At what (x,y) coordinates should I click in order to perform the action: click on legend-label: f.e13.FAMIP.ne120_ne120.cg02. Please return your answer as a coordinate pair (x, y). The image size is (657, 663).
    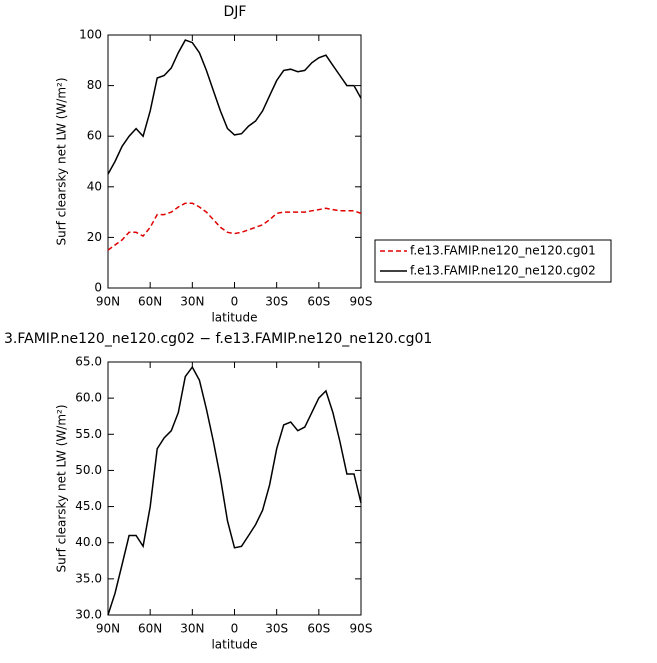
    Looking at the image, I should click on (503, 271).